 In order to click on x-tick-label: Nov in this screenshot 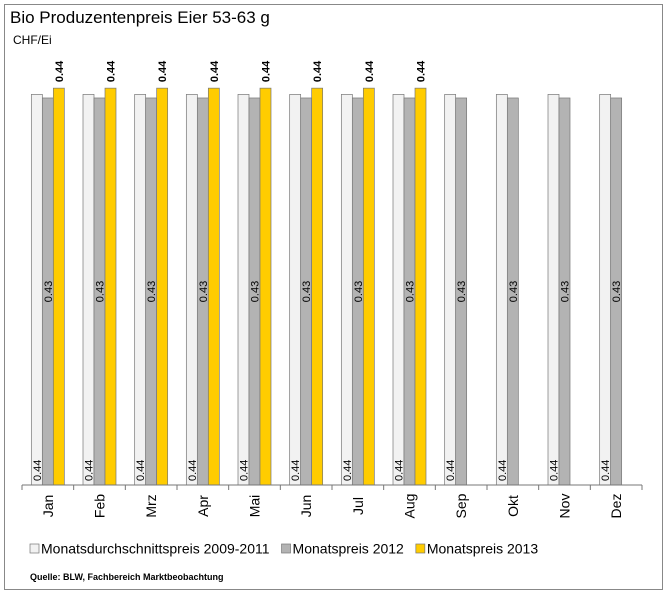, I will do `click(565, 506)`.